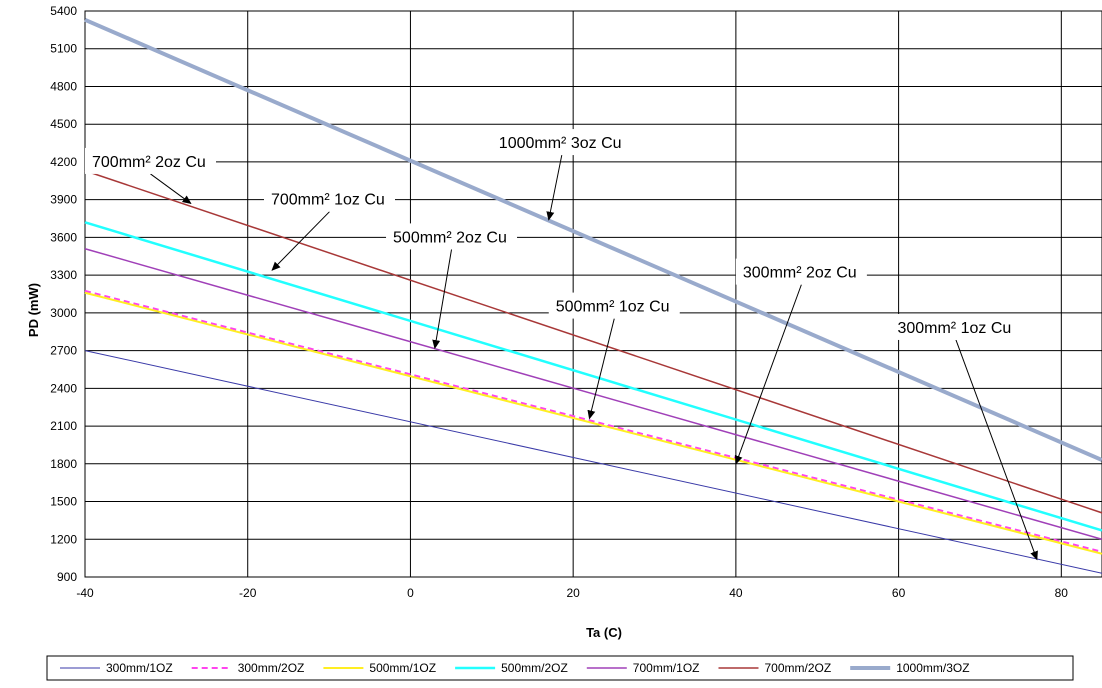 Image resolution: width=1102 pixels, height=688 pixels. Describe the element at coordinates (33, 310) in the screenshot. I see `y-axis-title: PD (mW)` at that location.